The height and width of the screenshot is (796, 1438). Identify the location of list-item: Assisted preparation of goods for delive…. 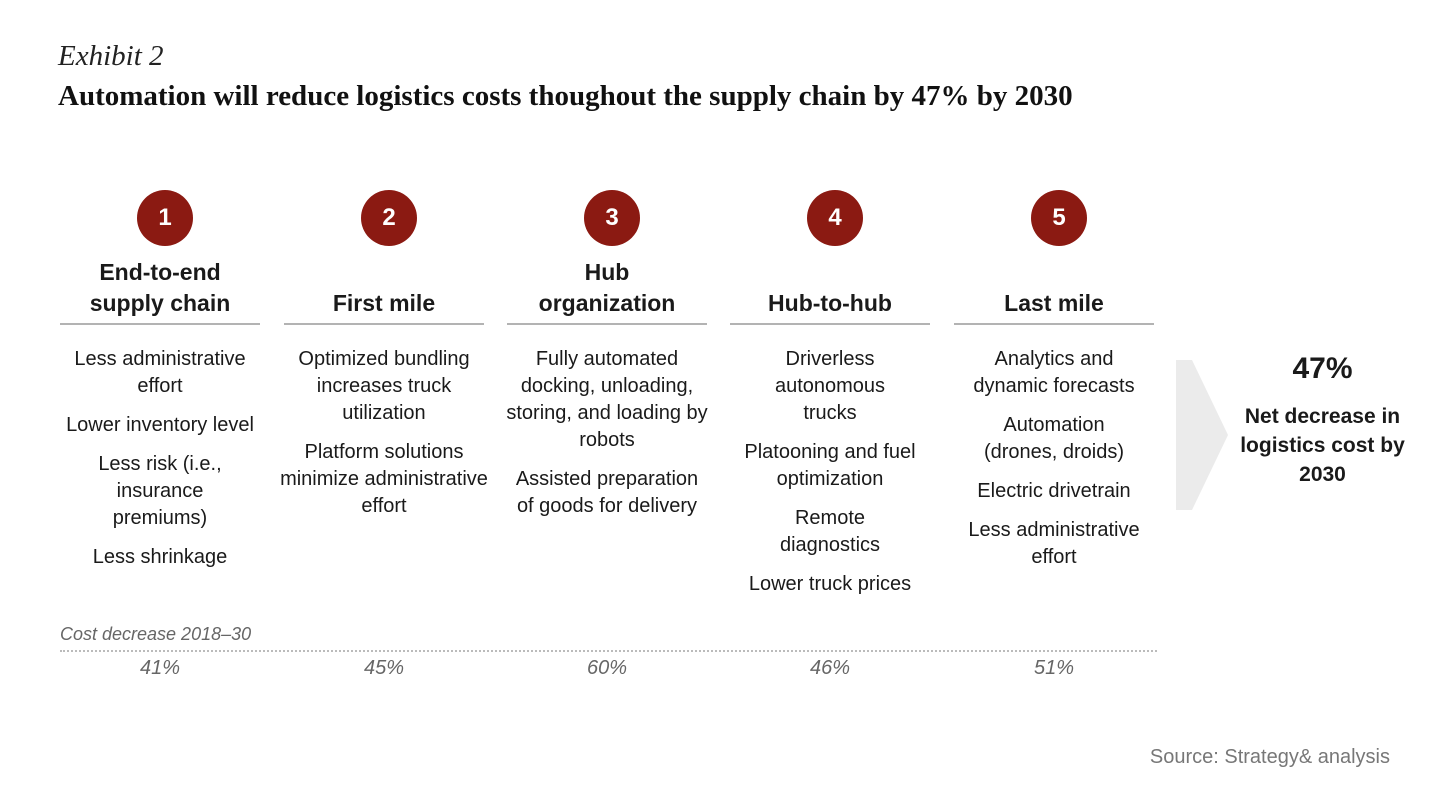
(607, 492).